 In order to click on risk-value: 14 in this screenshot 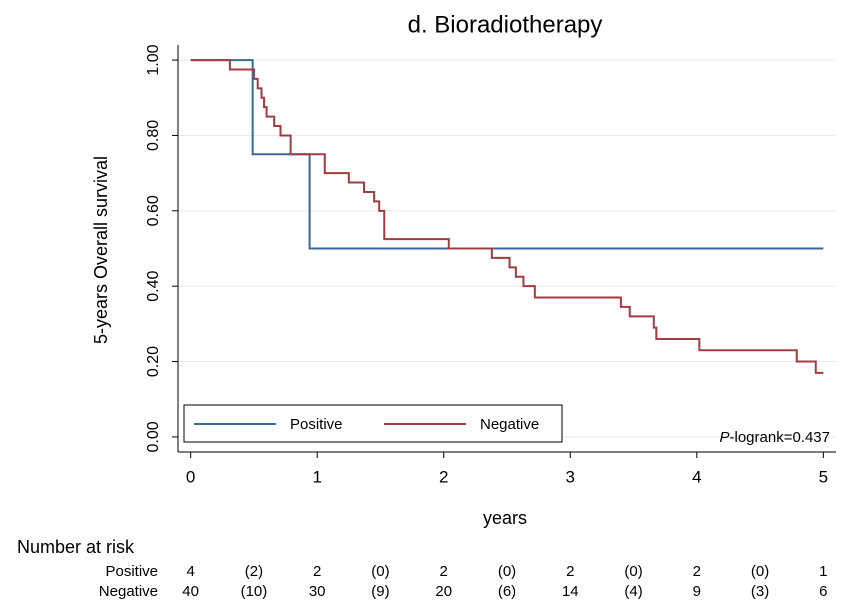, I will do `click(570, 591)`.